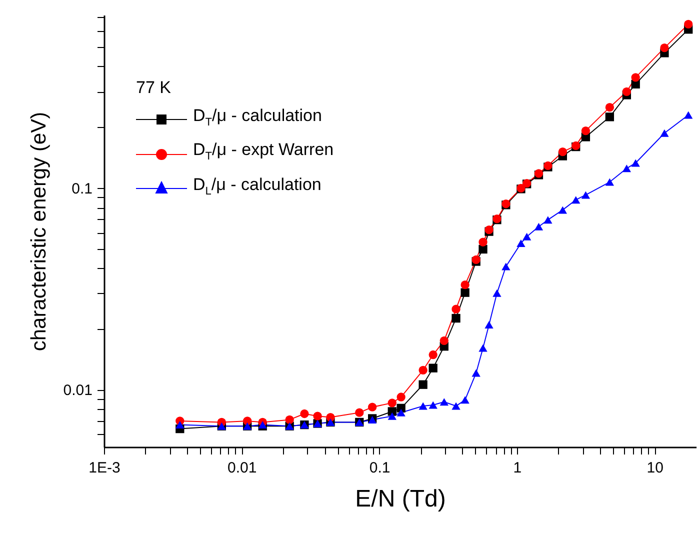 This screenshot has width=697, height=534. What do you see at coordinates (104, 468) in the screenshot?
I see `x-tick-label: 1E-3` at bounding box center [104, 468].